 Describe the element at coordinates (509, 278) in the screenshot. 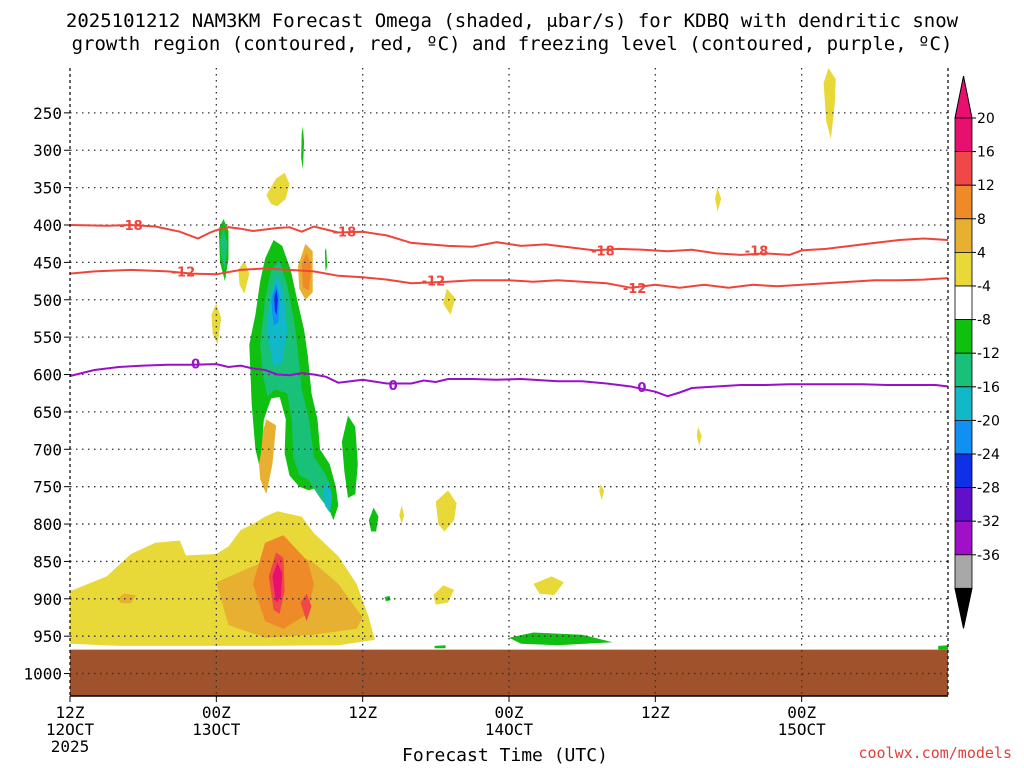

I see `isotherm-minus12-line` at that location.